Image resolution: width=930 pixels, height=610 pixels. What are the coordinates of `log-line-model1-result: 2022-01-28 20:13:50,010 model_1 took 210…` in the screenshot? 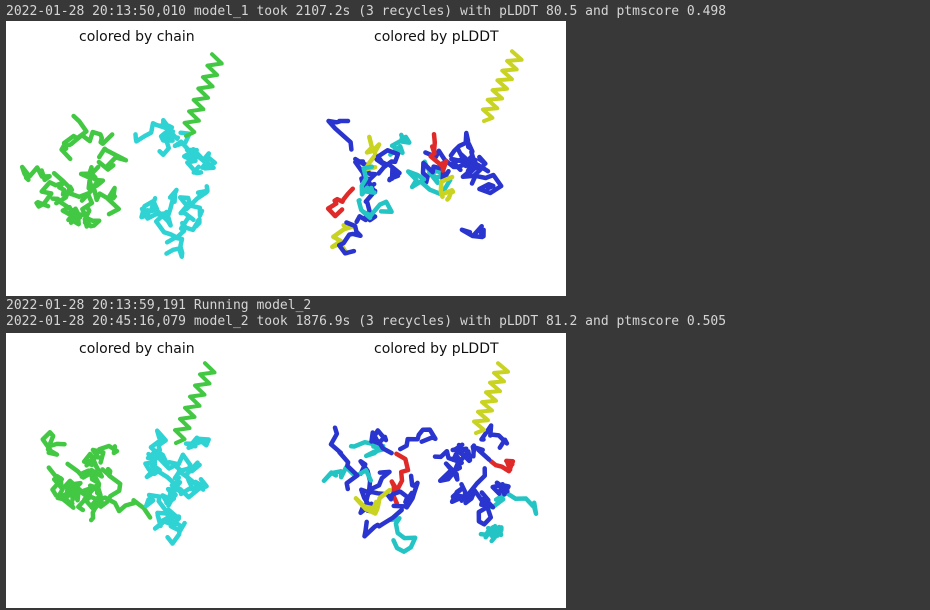 It's located at (366, 11).